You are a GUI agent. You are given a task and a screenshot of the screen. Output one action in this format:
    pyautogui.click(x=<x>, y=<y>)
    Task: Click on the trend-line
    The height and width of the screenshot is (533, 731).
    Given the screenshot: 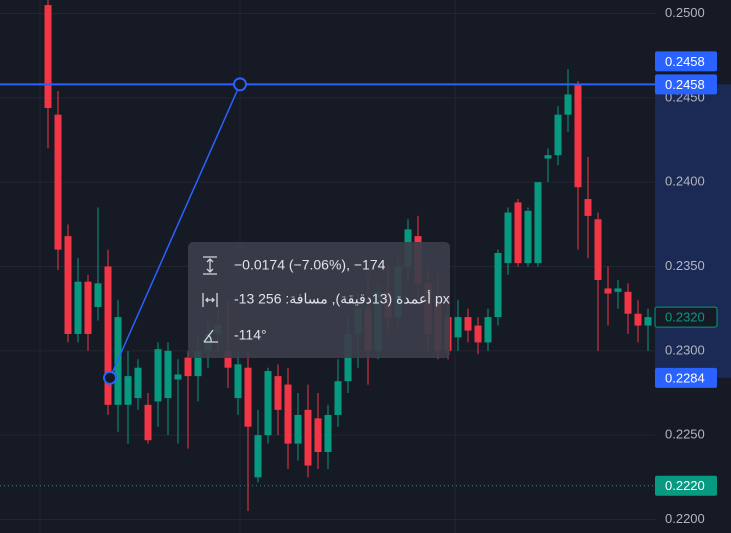 What is the action you would take?
    pyautogui.click(x=175, y=231)
    